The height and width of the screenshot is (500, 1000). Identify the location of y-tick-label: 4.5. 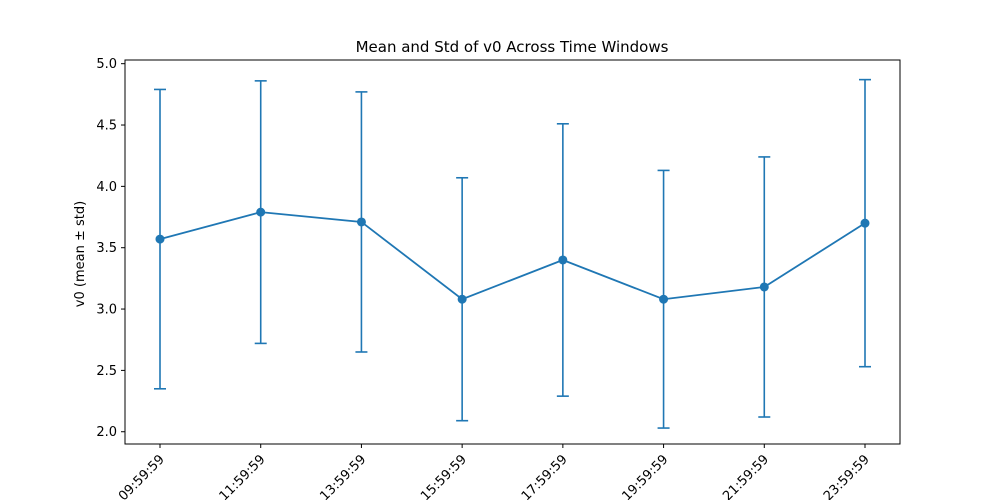
(106, 126).